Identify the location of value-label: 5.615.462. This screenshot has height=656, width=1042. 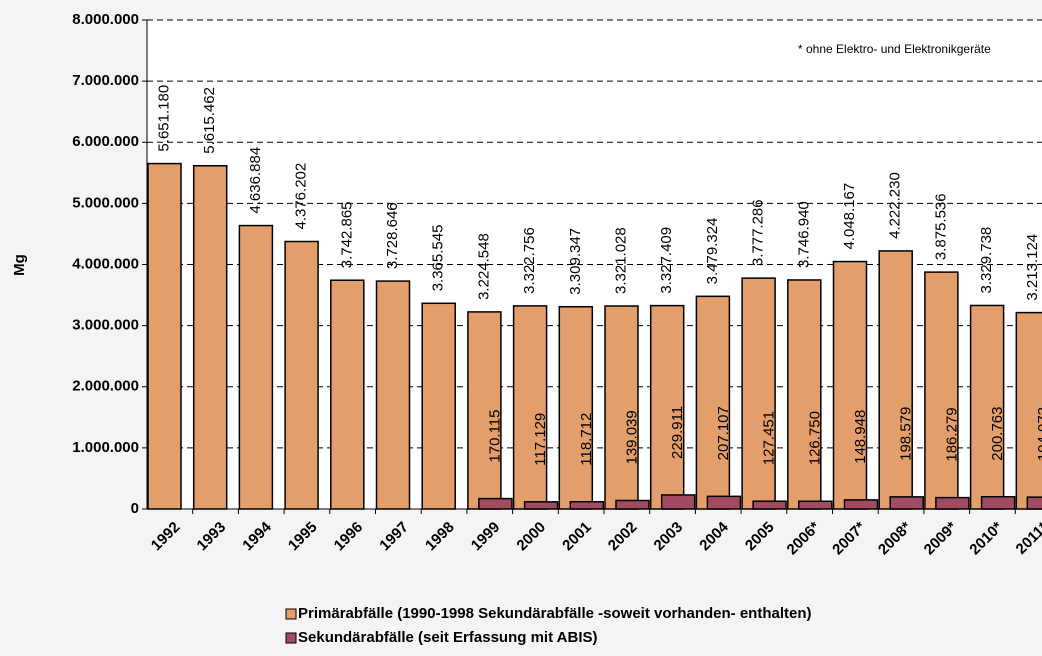
(209, 120).